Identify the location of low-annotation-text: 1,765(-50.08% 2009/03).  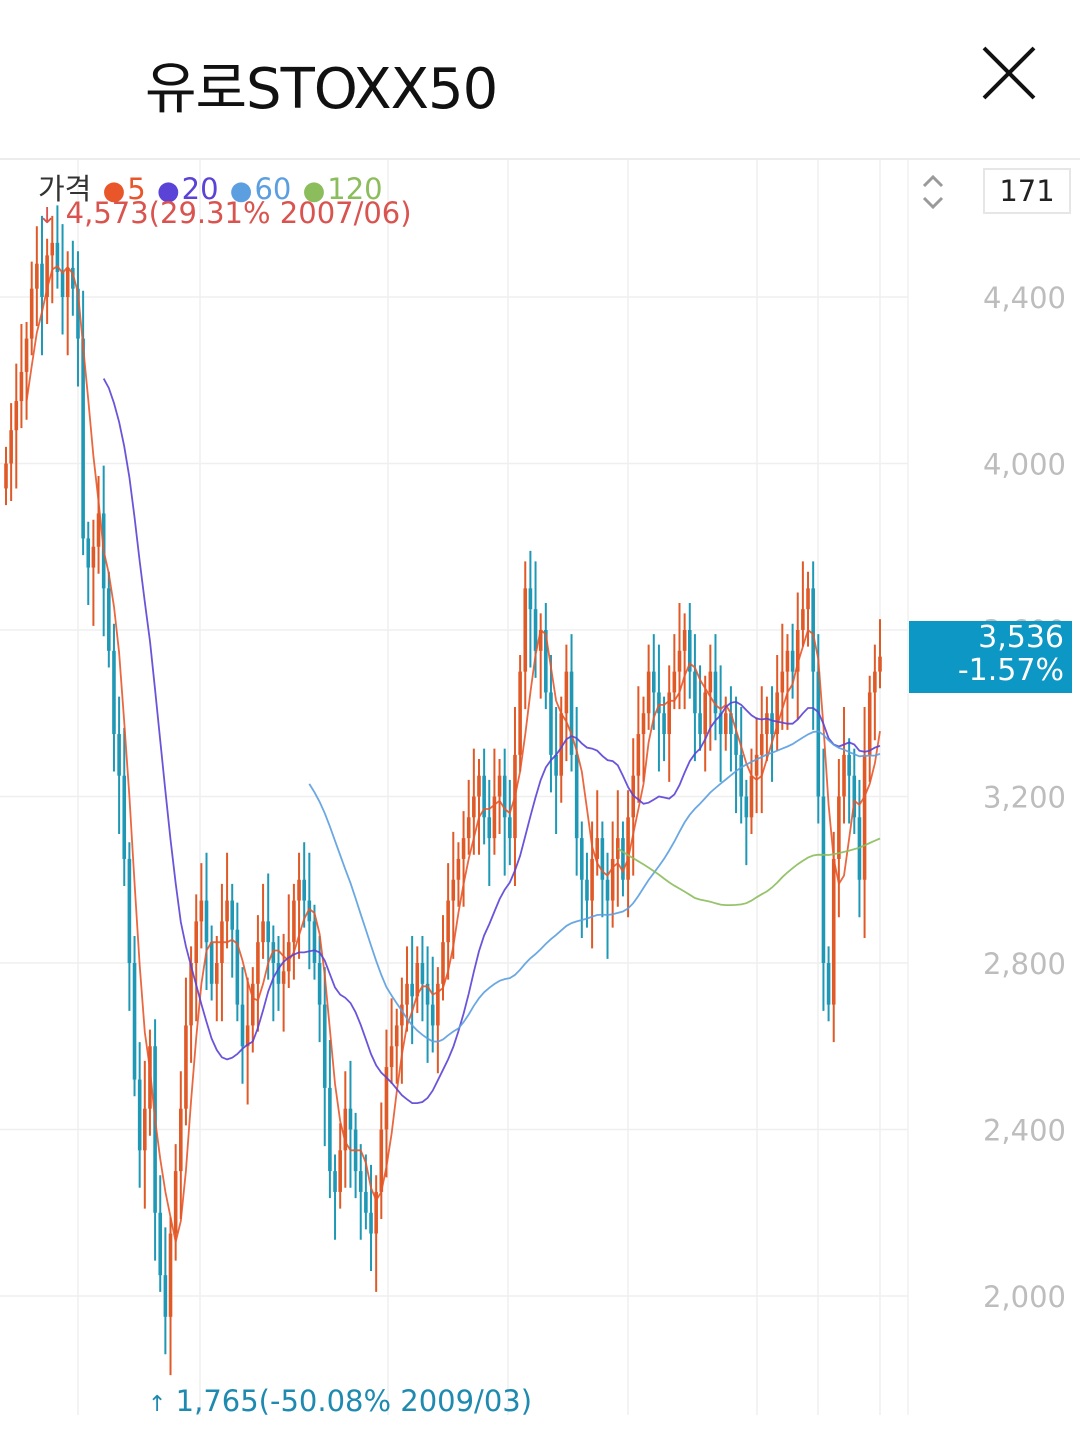
(354, 1401).